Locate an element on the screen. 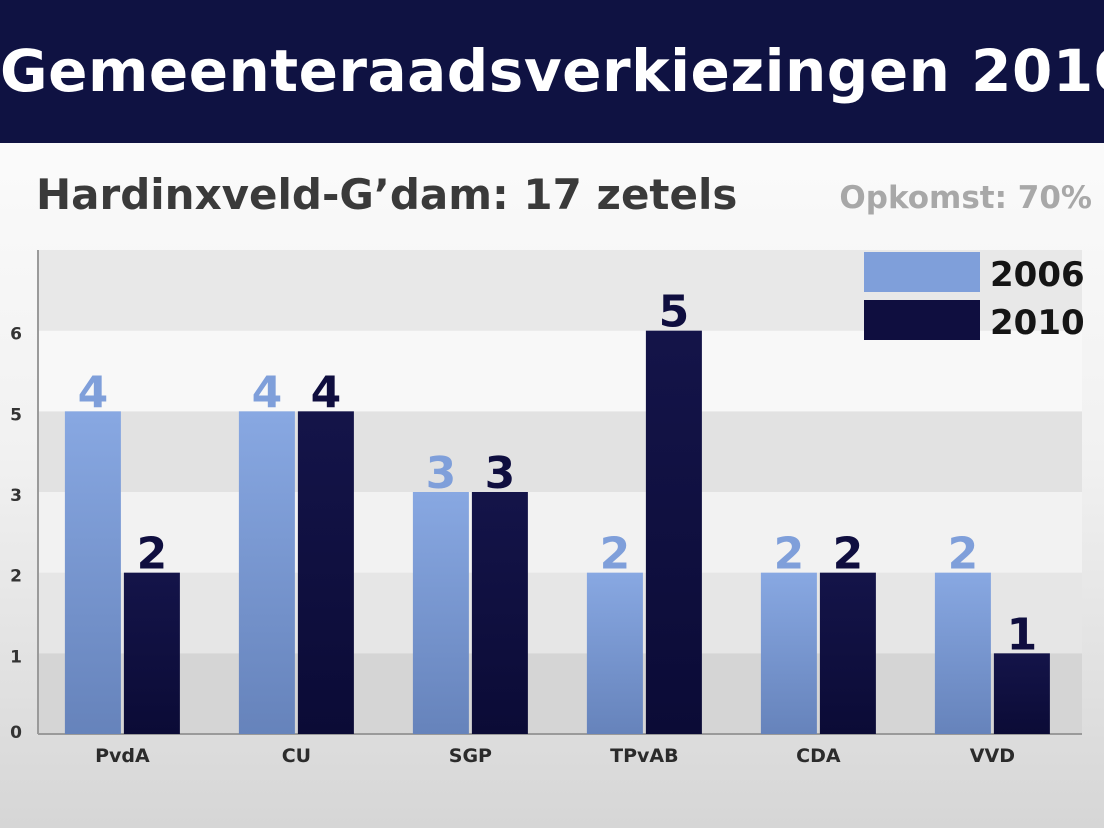 This screenshot has height=828, width=1104. bar-2006-tpvab is located at coordinates (614, 653).